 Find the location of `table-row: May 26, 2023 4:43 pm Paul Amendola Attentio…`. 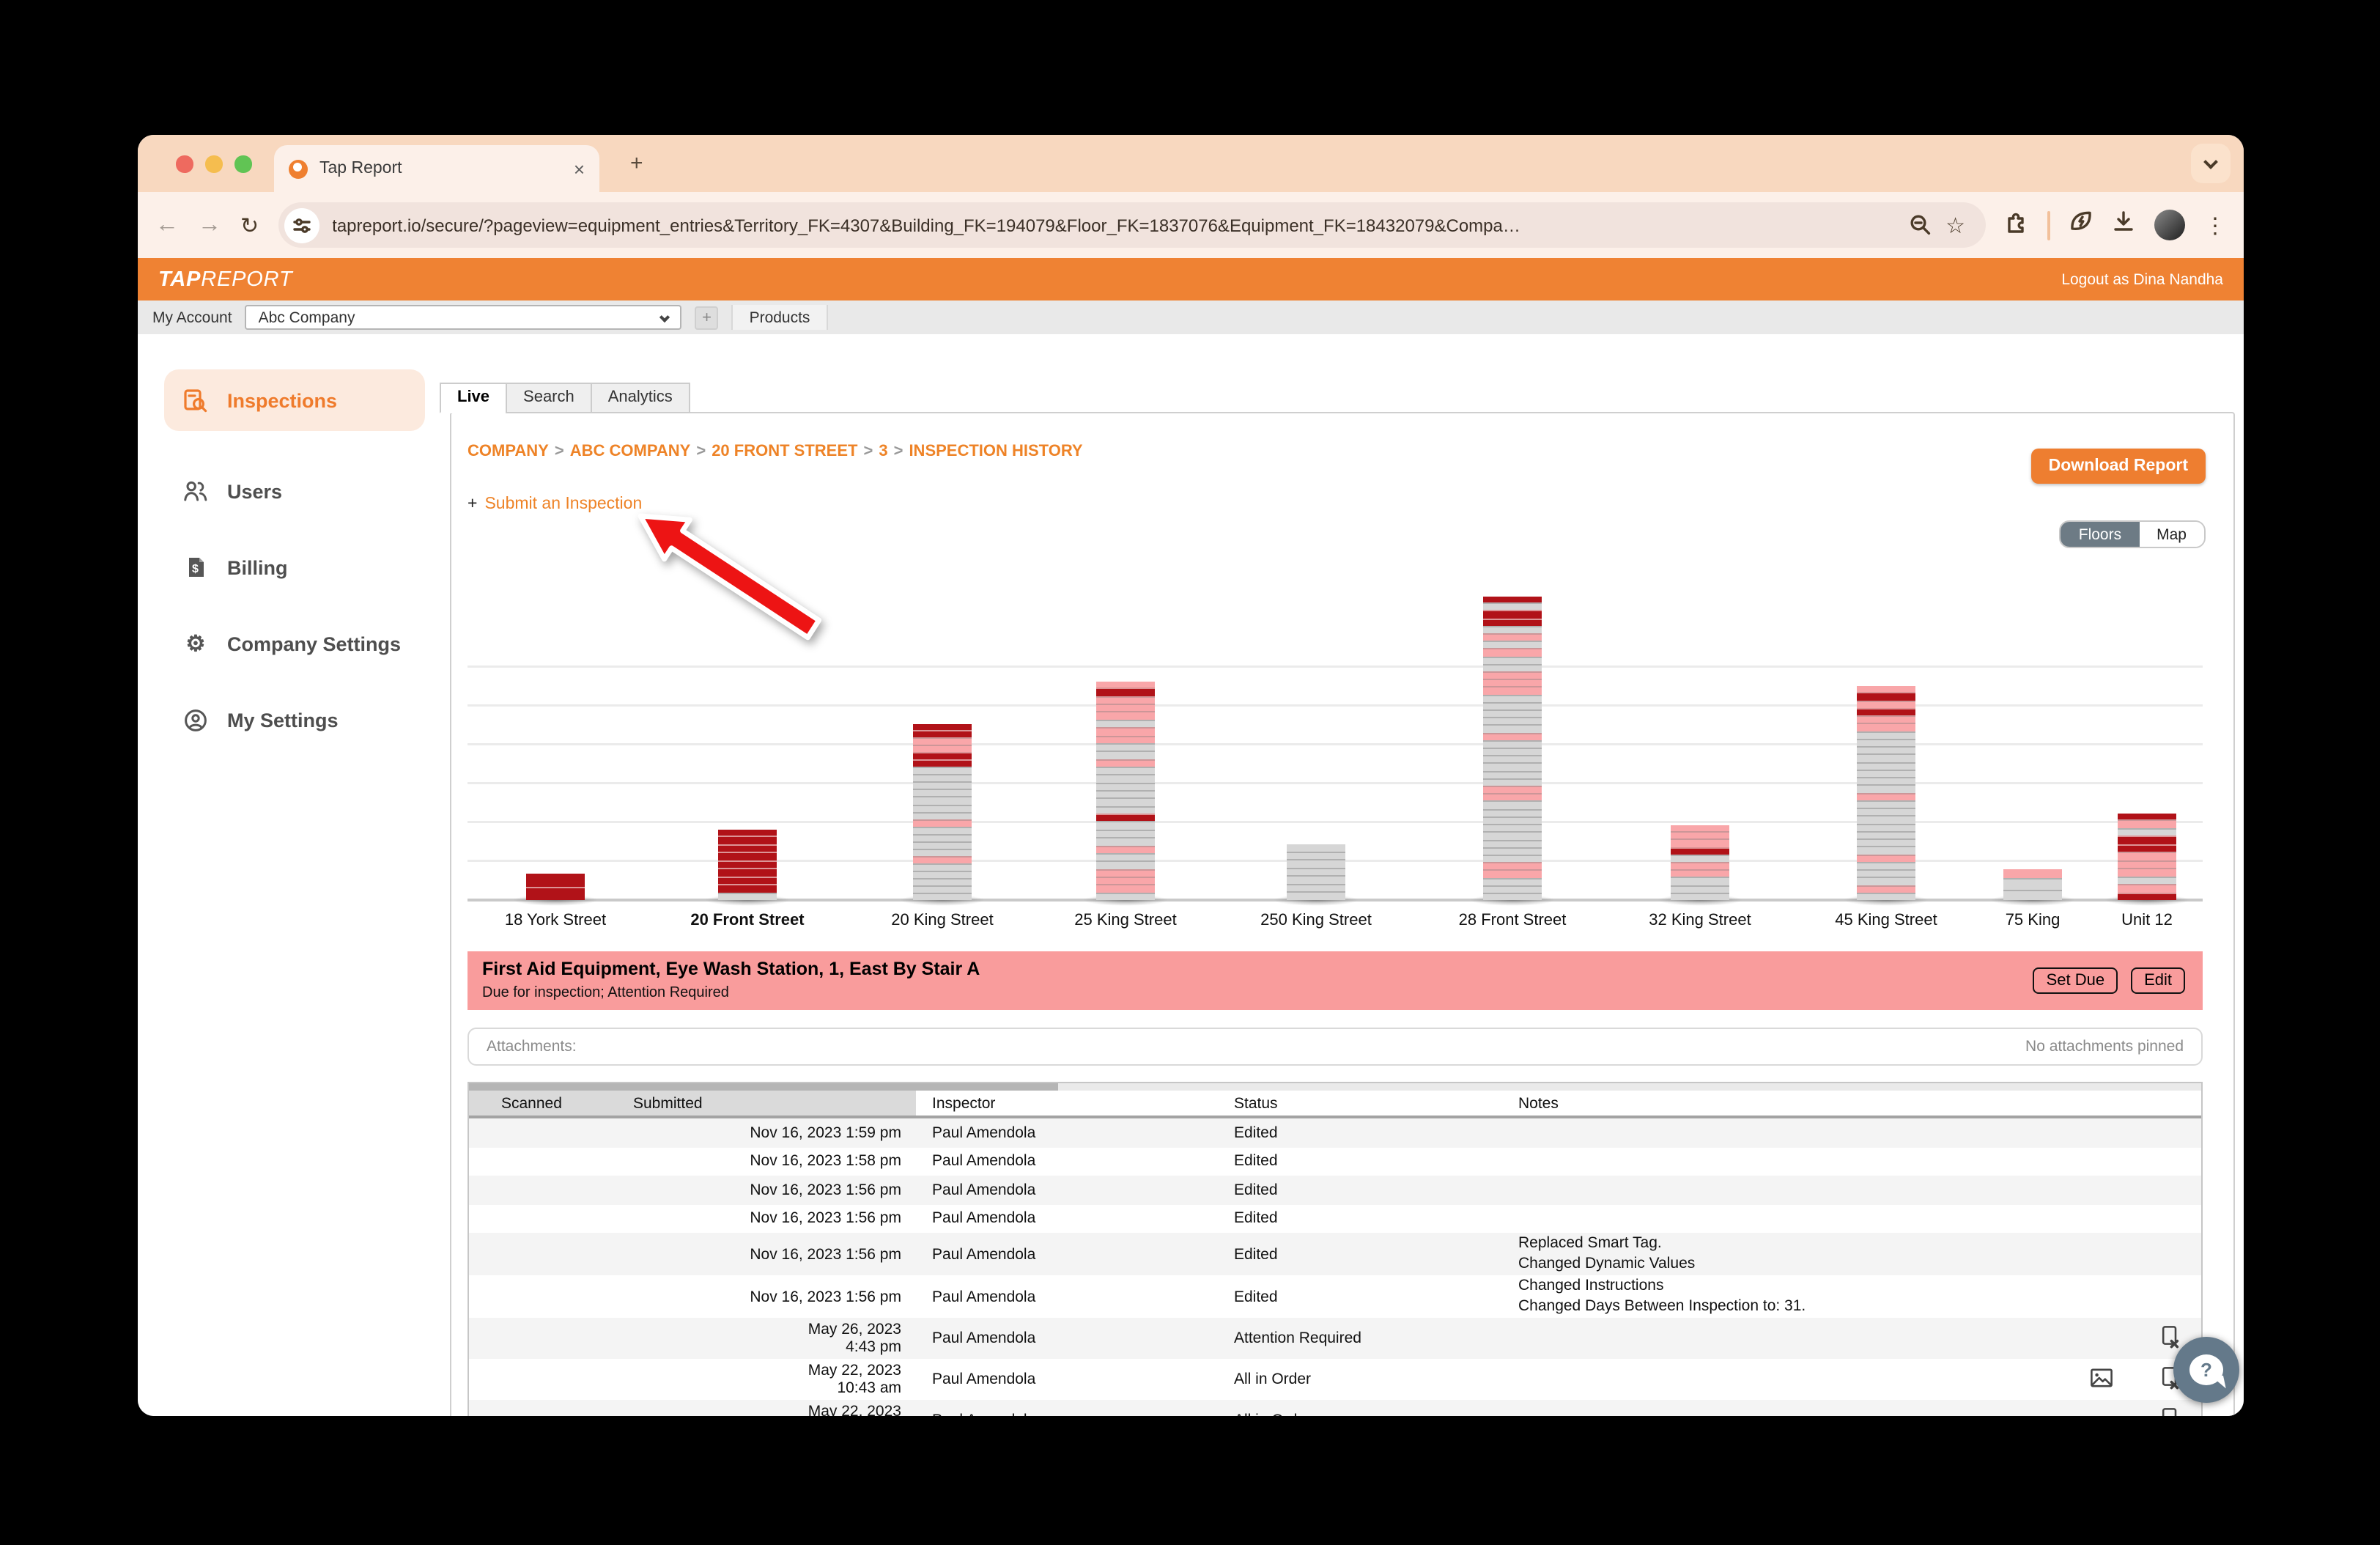

table-row: May 26, 2023 4:43 pm Paul Amendola Attentio… is located at coordinates (1335, 1338).